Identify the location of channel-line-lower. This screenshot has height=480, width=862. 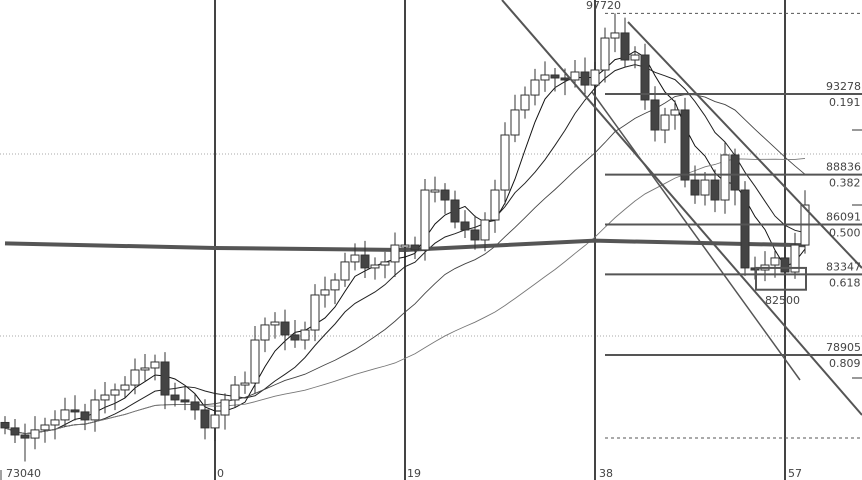
(696, 236).